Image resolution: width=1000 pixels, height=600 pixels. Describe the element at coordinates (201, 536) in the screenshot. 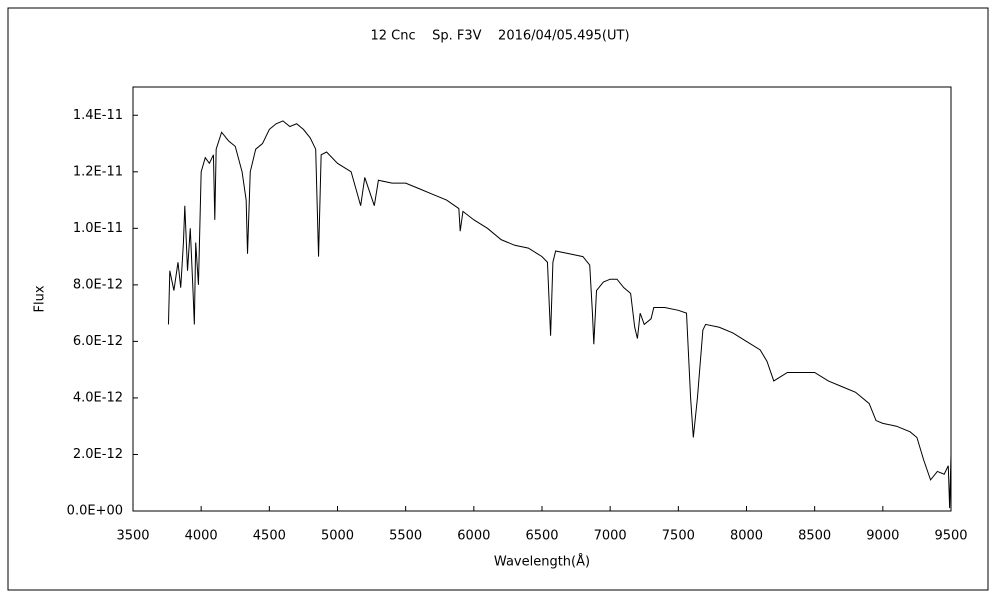

I see `x-tick-label: 4000` at that location.